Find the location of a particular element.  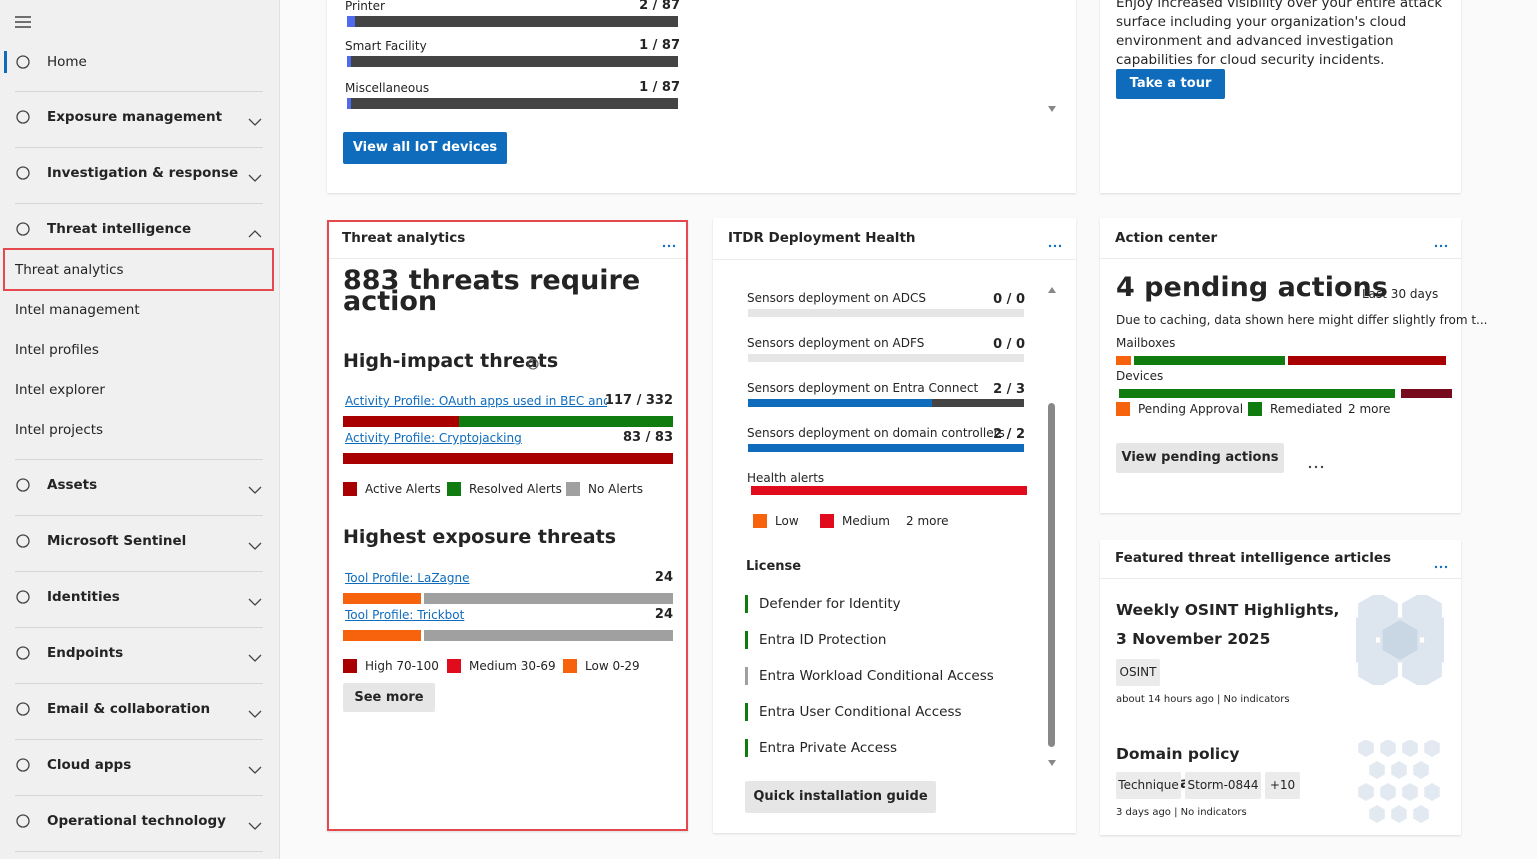

button: Take a tour is located at coordinates (1170, 84).